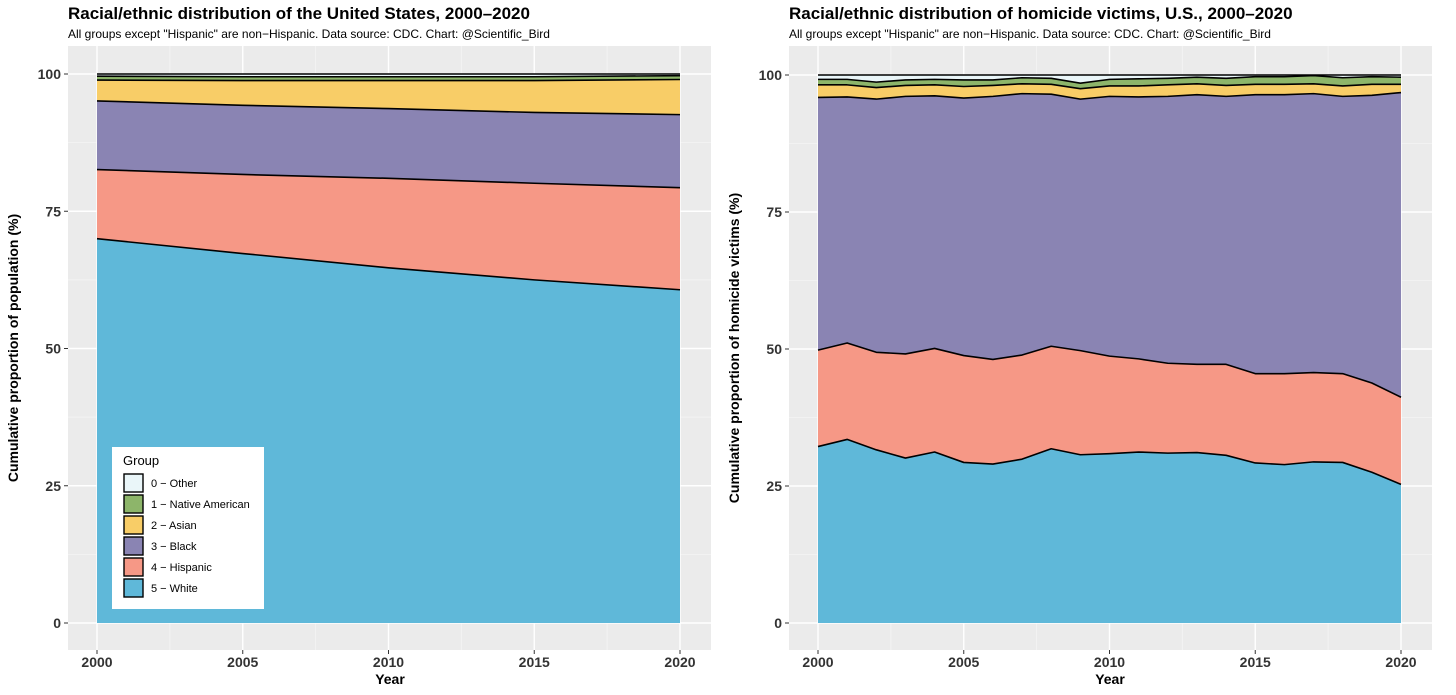  I want to click on chart-right-x-axis-label: Year, so click(1110, 679).